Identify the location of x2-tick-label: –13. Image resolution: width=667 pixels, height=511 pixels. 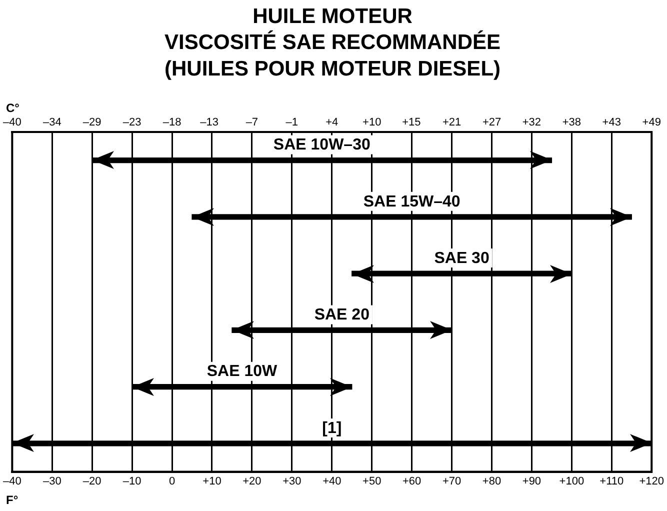
(209, 122).